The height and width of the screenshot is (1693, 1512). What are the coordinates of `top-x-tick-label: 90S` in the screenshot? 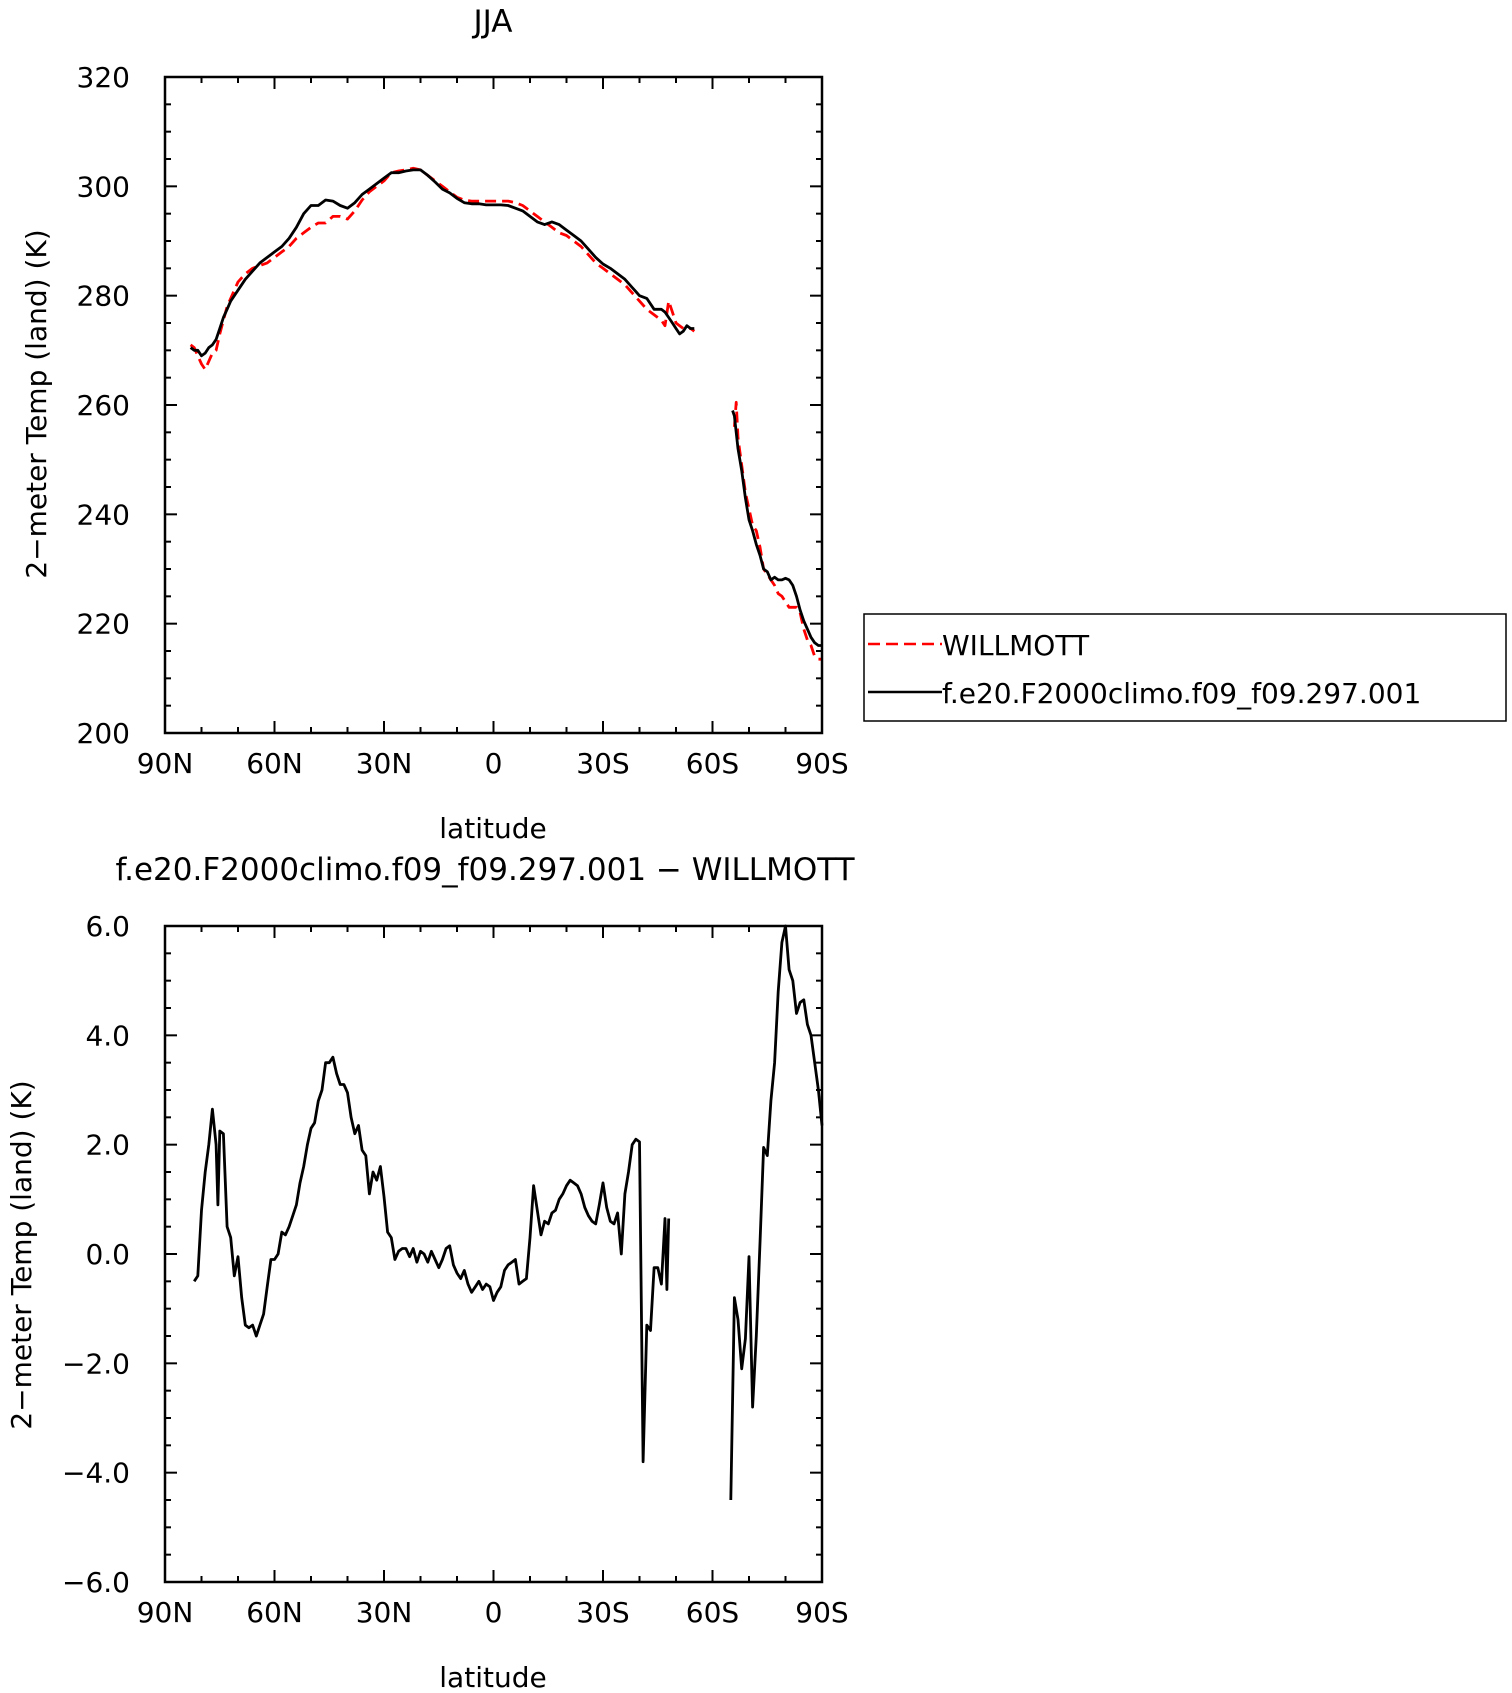 It's located at (821, 763).